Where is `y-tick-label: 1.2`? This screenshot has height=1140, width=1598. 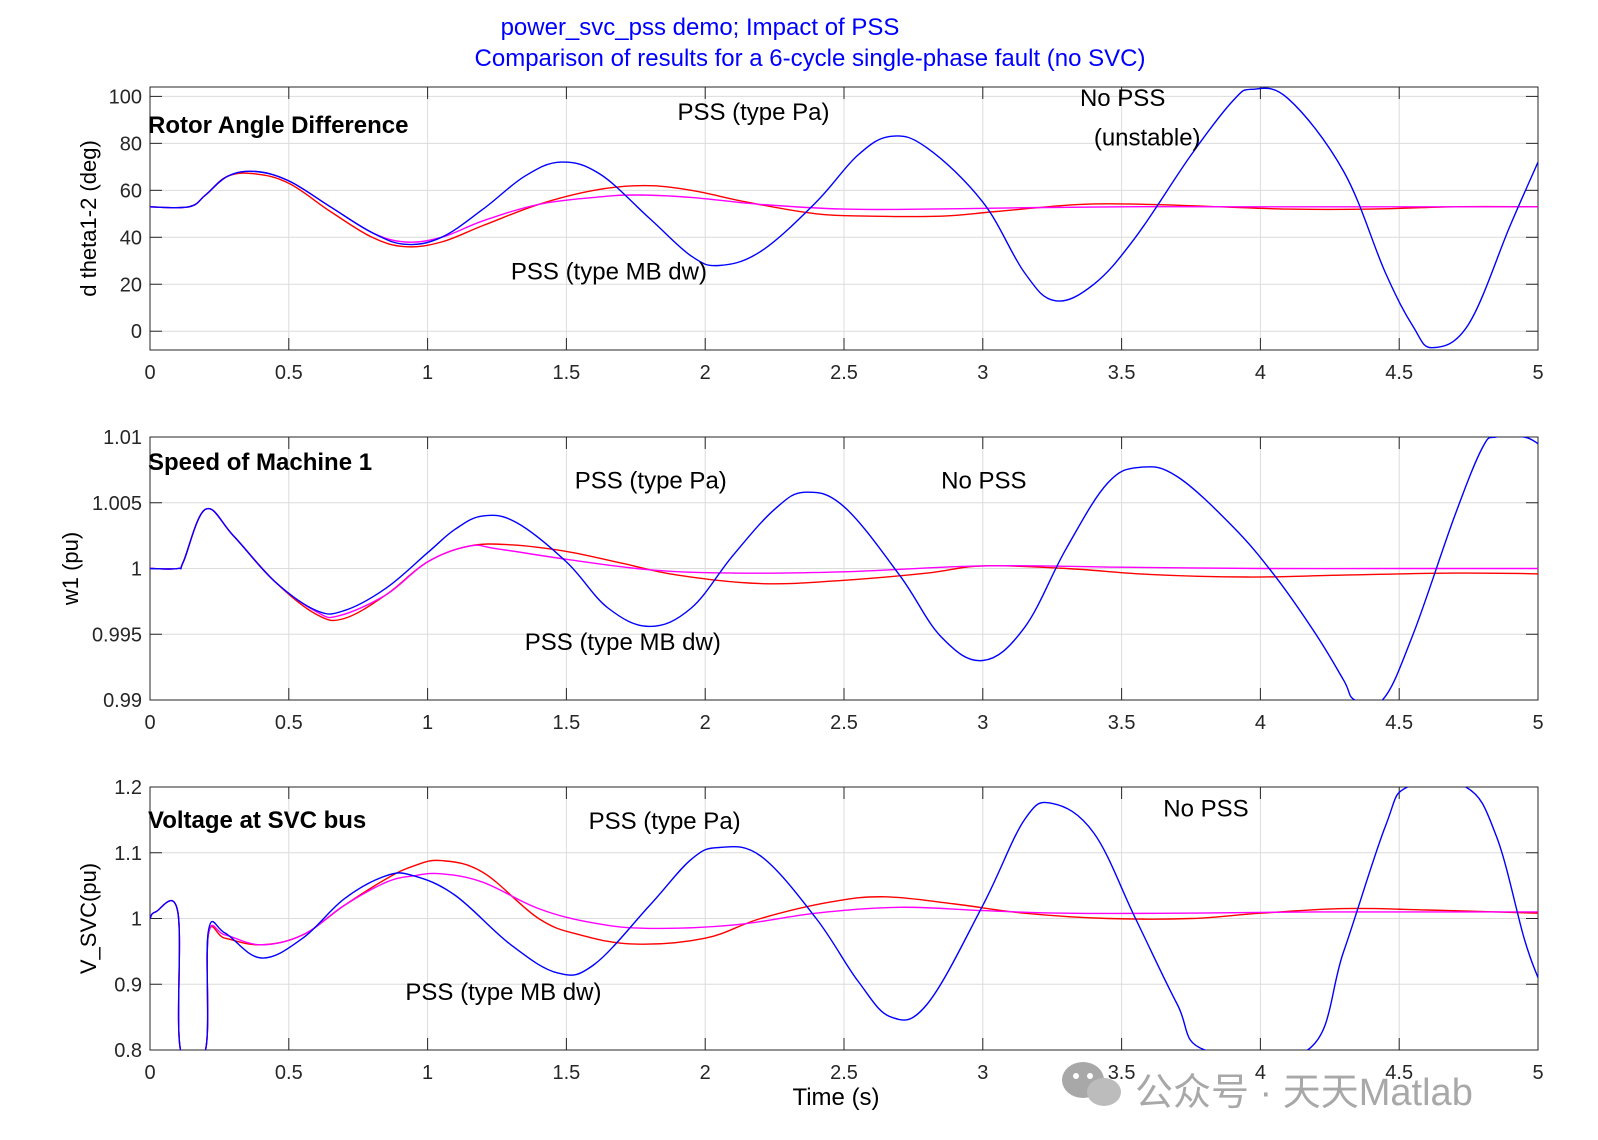 y-tick-label: 1.2 is located at coordinates (128, 788).